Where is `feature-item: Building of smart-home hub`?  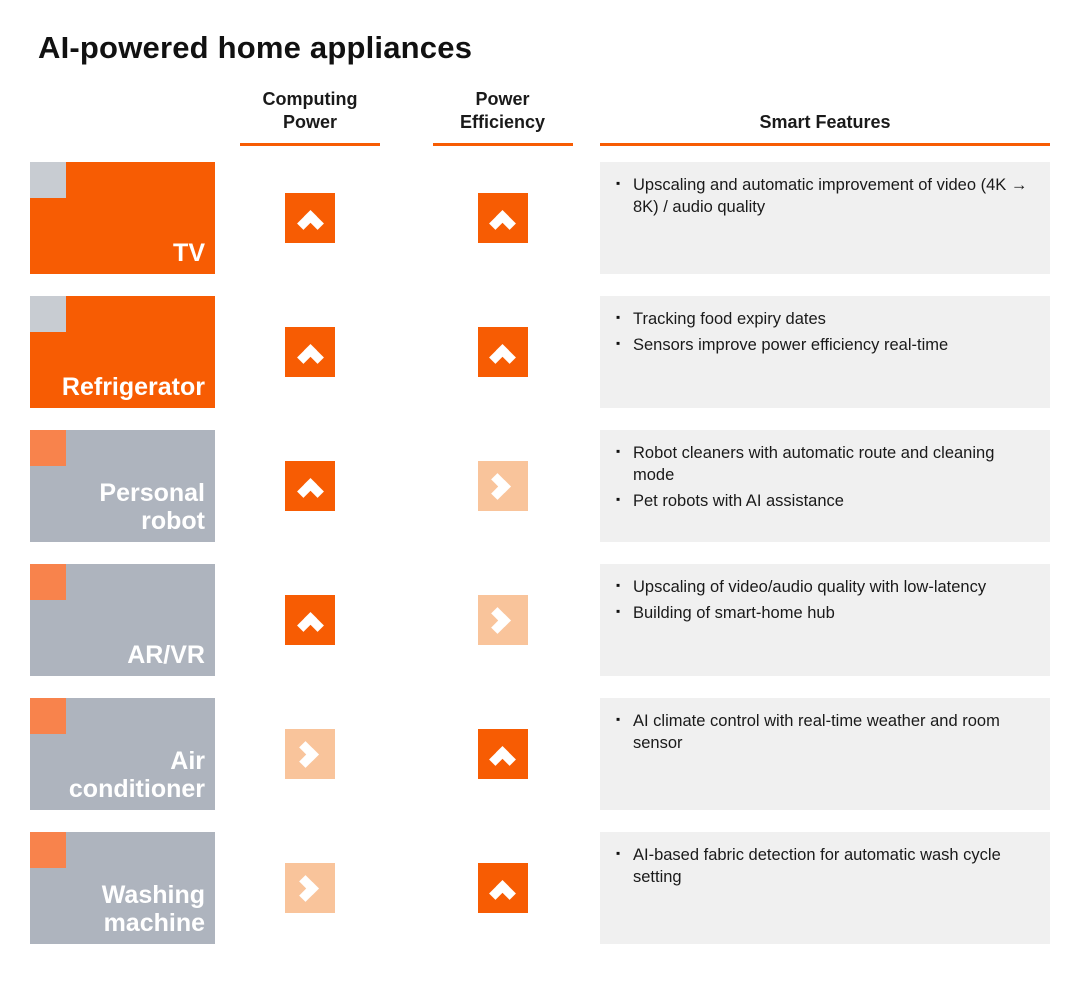
feature-item: Building of smart-home hub is located at coordinates (824, 614).